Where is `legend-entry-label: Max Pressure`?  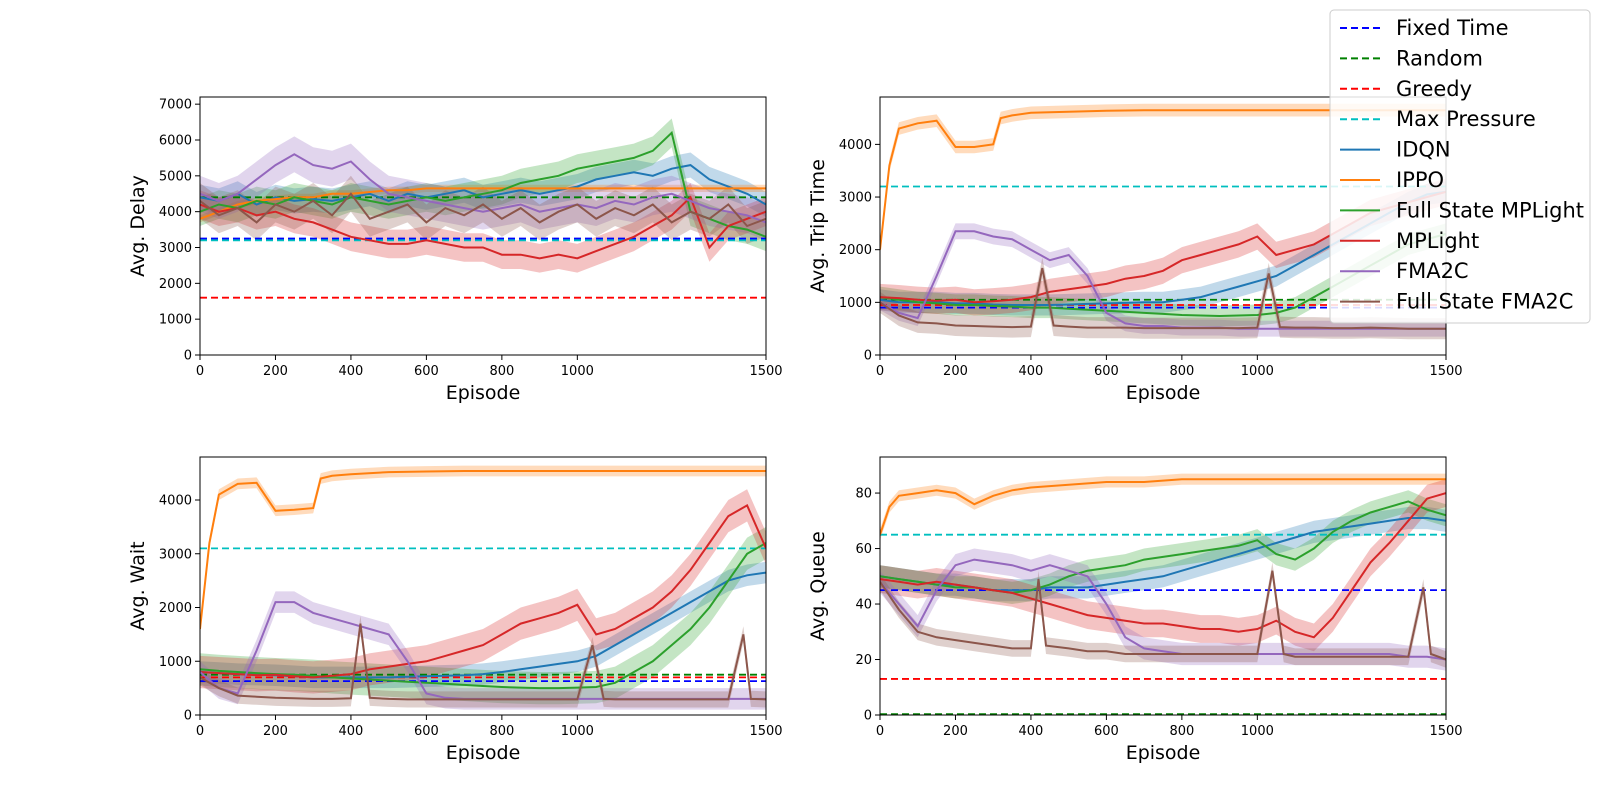
legend-entry-label: Max Pressure is located at coordinates (1466, 119).